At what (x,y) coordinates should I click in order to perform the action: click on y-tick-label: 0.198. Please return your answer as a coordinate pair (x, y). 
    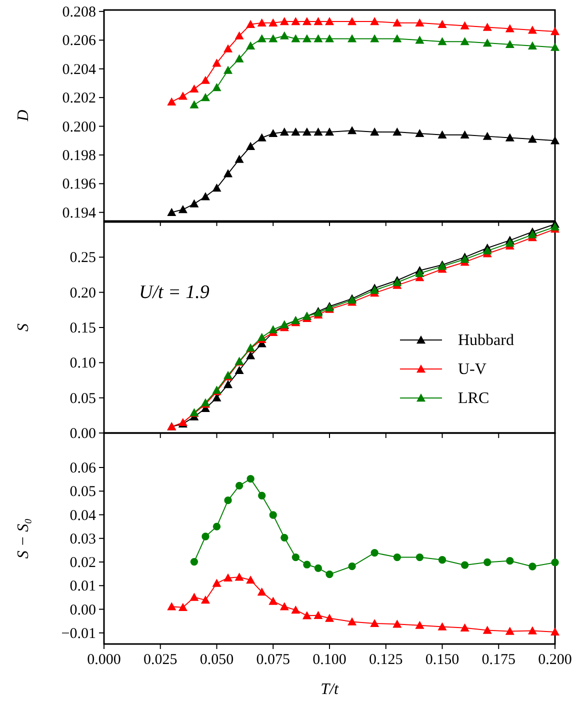
    Looking at the image, I should click on (79, 156).